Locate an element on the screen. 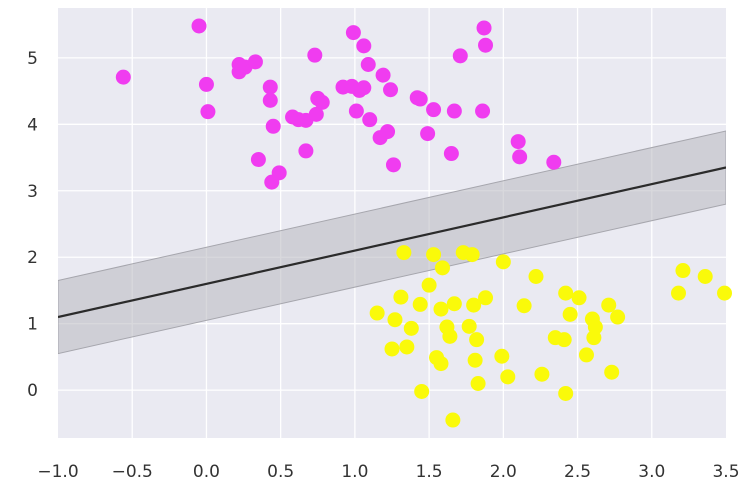  x-tick-label: 3.0 is located at coordinates (651, 472).